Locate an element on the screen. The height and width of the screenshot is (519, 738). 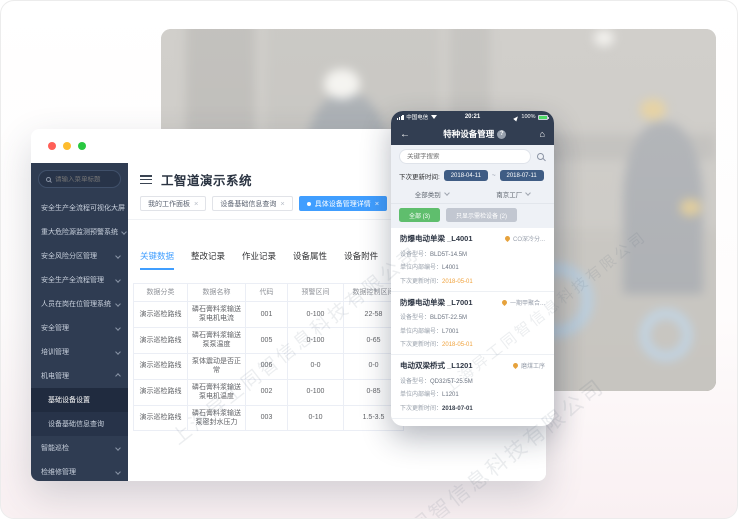
help-badge-icon: ? is located at coordinates (502, 134).